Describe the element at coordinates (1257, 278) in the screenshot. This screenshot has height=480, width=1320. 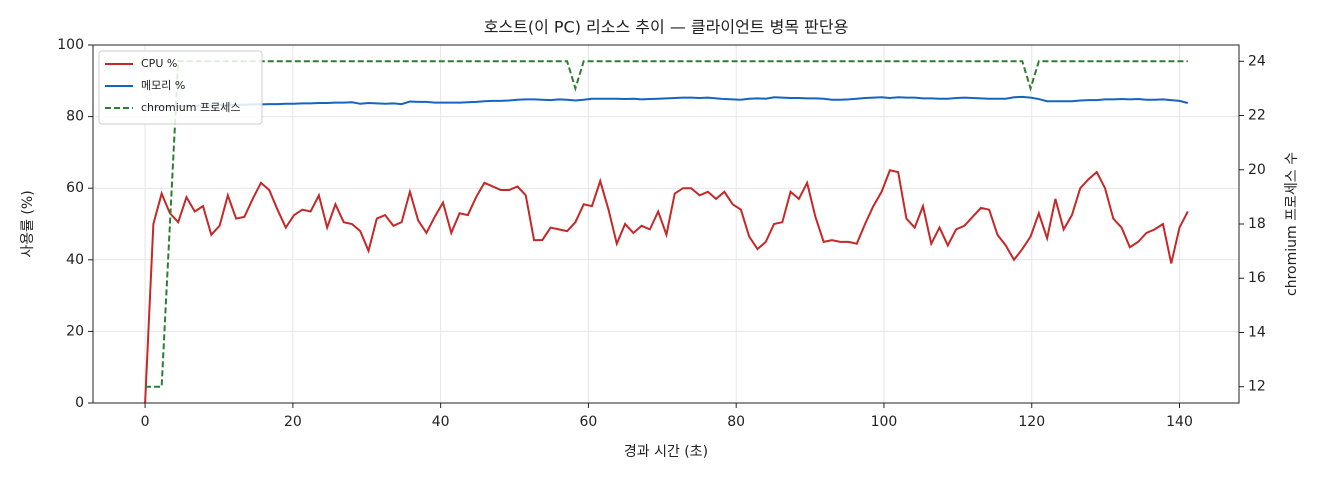
I see `y2-tick-label: 16` at that location.